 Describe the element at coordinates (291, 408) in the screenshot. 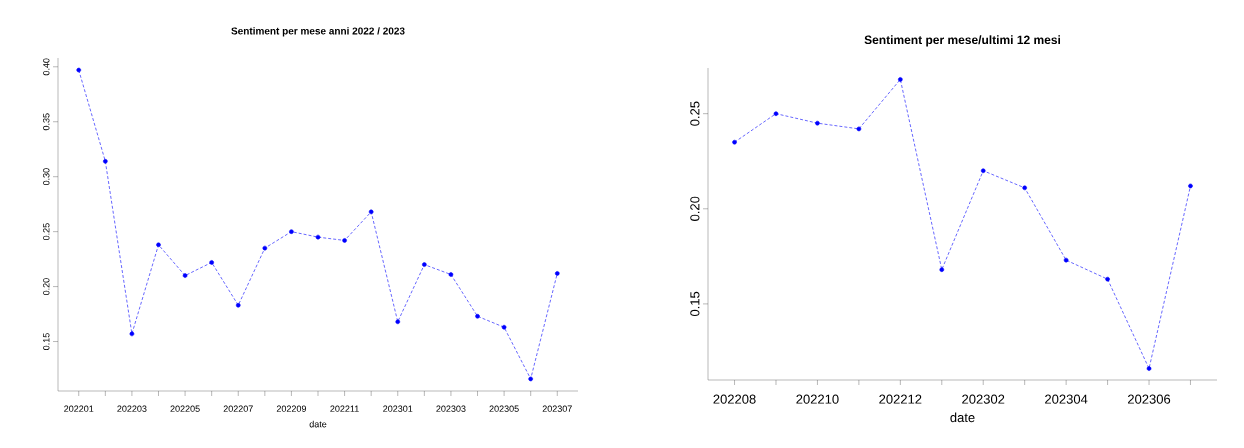

I see `x-tick-label: 202209` at that location.